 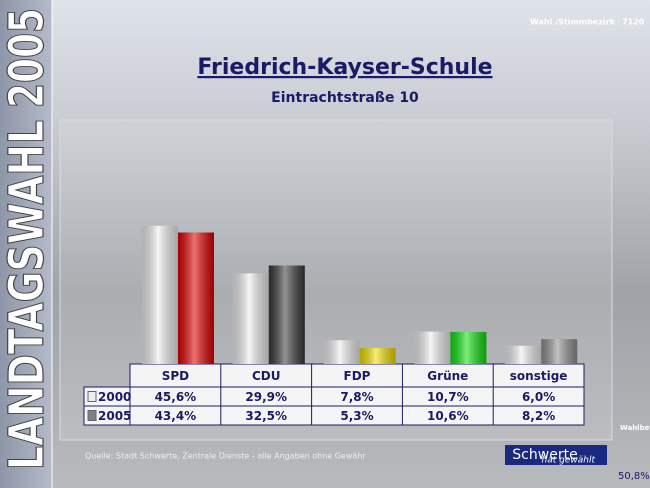 I want to click on category-label: FDP, so click(x=357, y=376).